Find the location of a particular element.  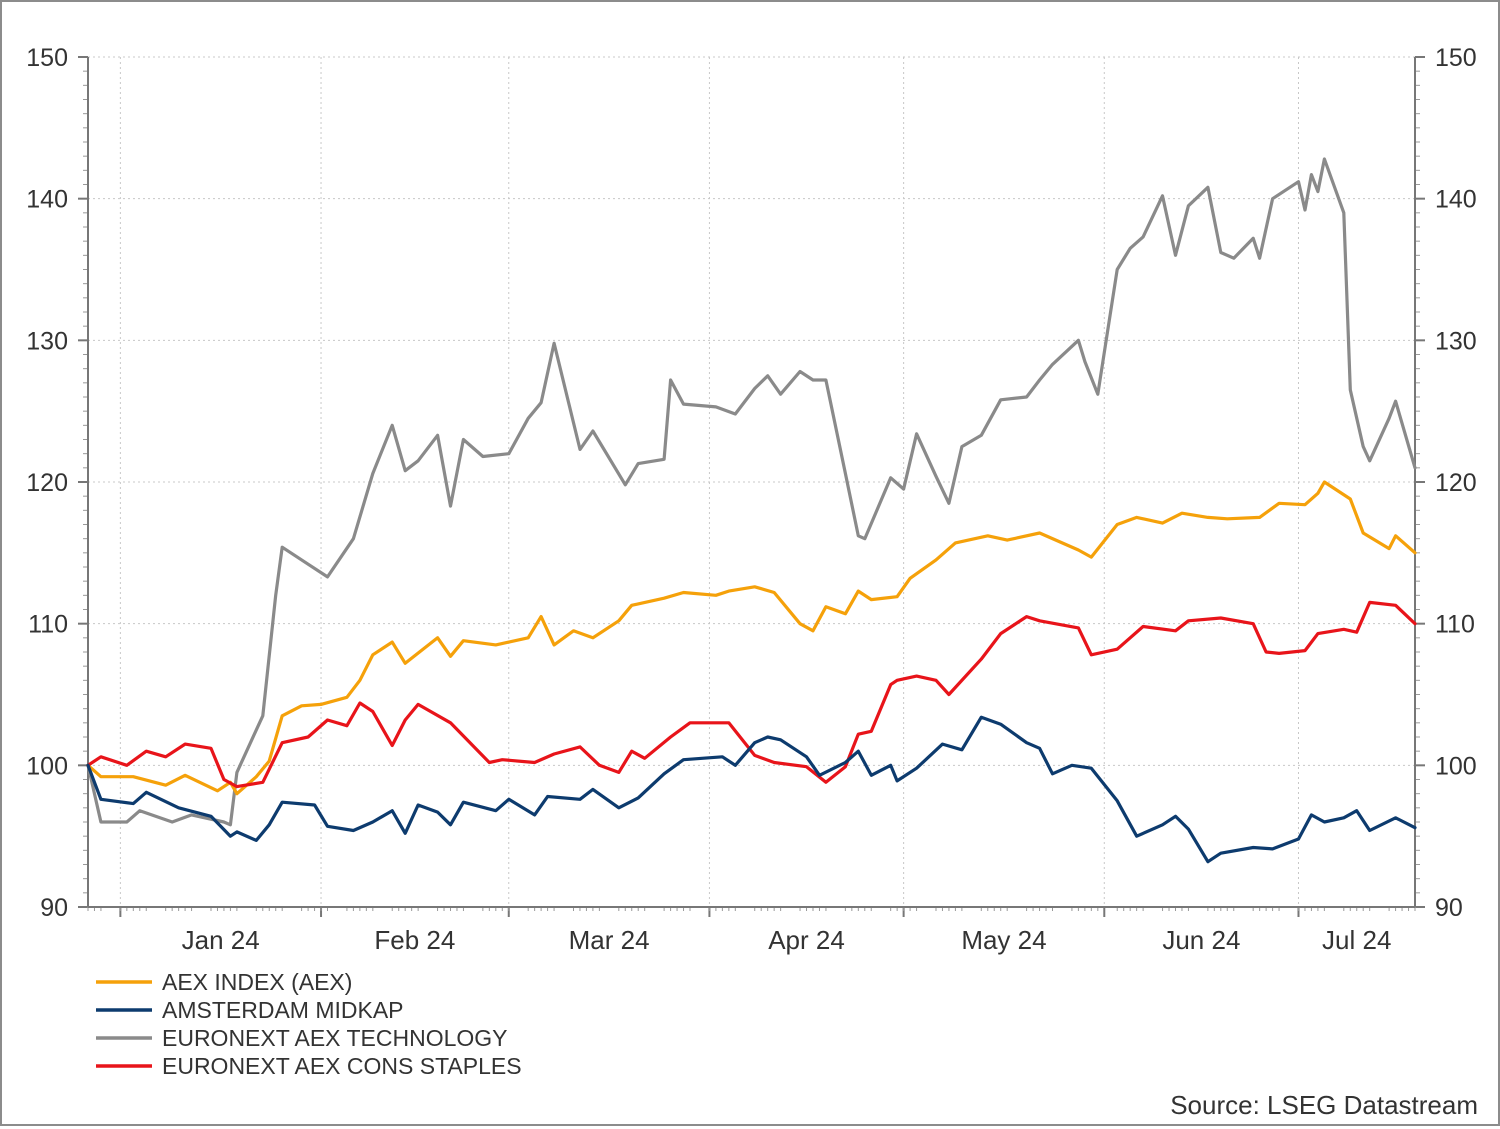

x-tick-label-2024-05: May 24 is located at coordinates (1003, 940).